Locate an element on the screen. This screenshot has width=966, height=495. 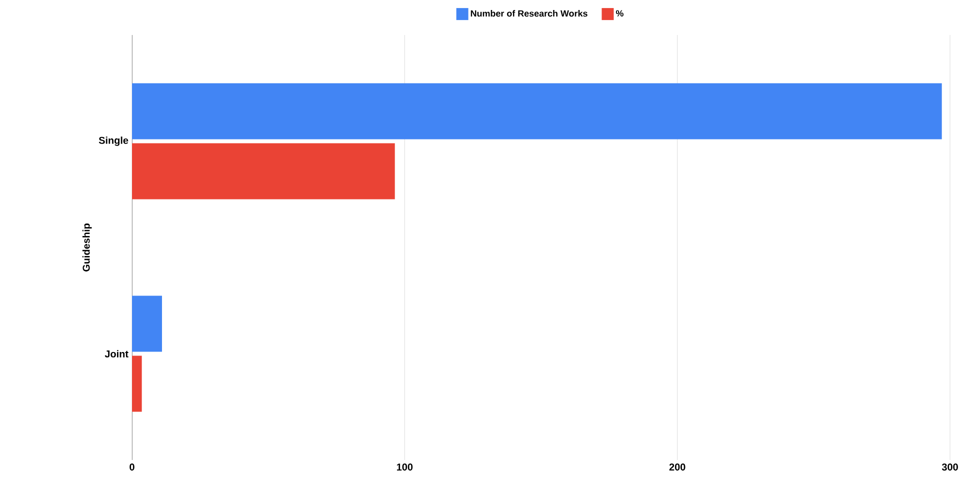
y-tick-label: Joint is located at coordinates (116, 354).